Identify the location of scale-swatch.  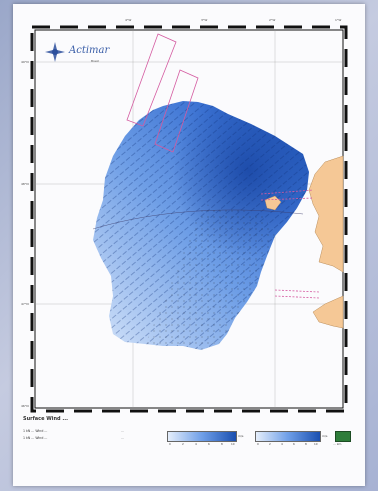
(343, 436).